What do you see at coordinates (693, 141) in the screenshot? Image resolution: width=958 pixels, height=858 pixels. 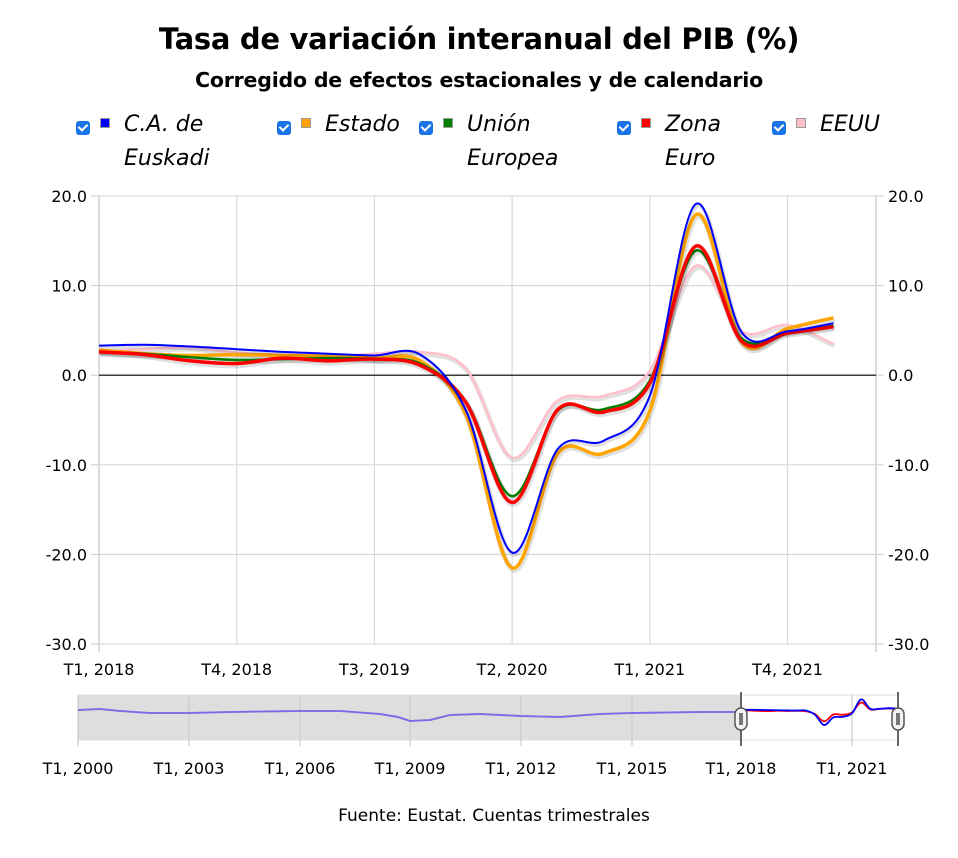 I see `legend-label: Zona Euro` at bounding box center [693, 141].